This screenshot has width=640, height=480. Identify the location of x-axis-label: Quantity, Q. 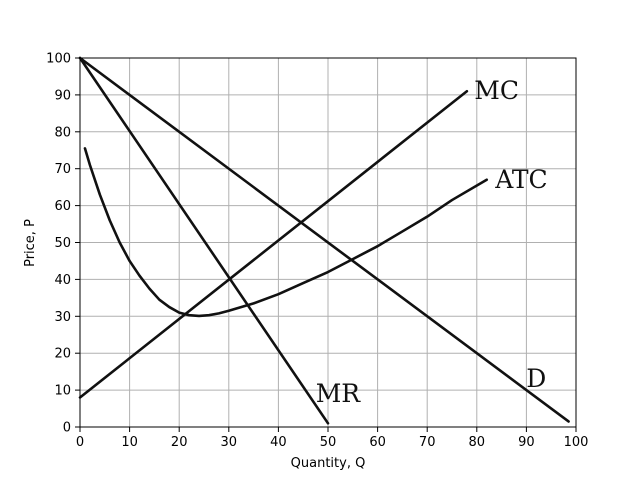
(328, 463).